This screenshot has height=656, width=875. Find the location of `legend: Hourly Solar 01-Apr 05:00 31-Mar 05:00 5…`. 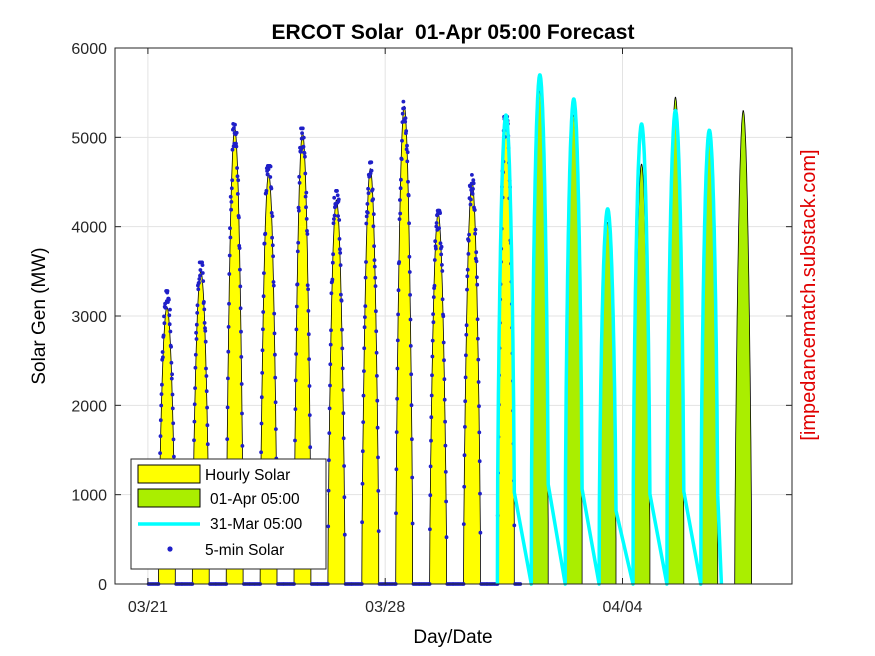

legend: Hourly Solar 01-Apr 05:00 31-Mar 05:00 5… is located at coordinates (228, 514).